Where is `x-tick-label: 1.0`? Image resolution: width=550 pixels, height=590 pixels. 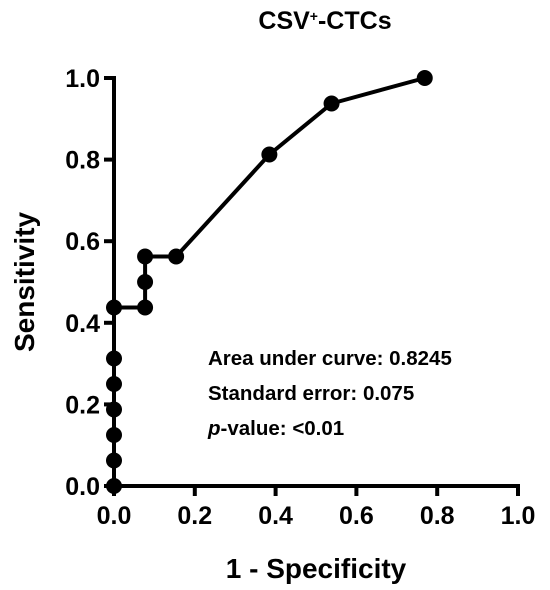
x-tick-label: 1.0 is located at coordinates (518, 516).